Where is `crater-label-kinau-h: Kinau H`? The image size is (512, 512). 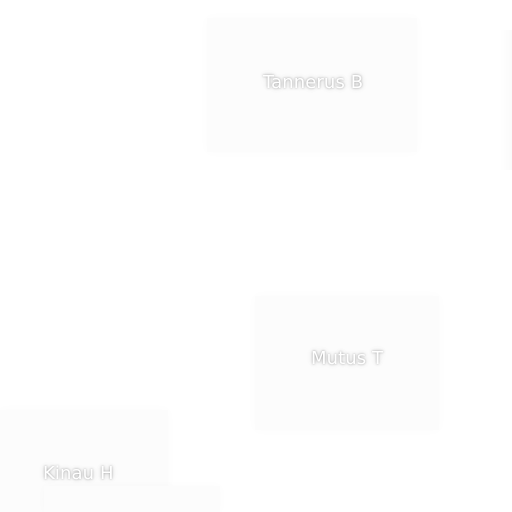
crater-label-kinau-h: Kinau H is located at coordinates (78, 473).